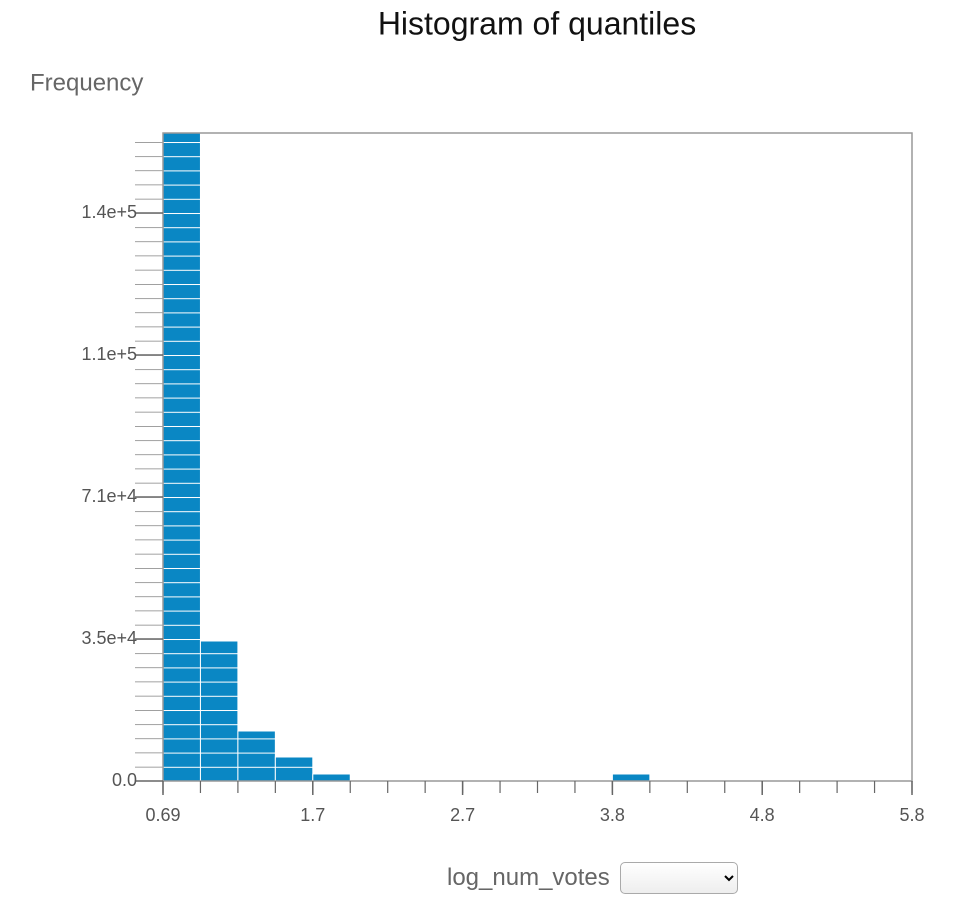  What do you see at coordinates (528, 877) in the screenshot?
I see `x-axis-label: log_num_votes` at bounding box center [528, 877].